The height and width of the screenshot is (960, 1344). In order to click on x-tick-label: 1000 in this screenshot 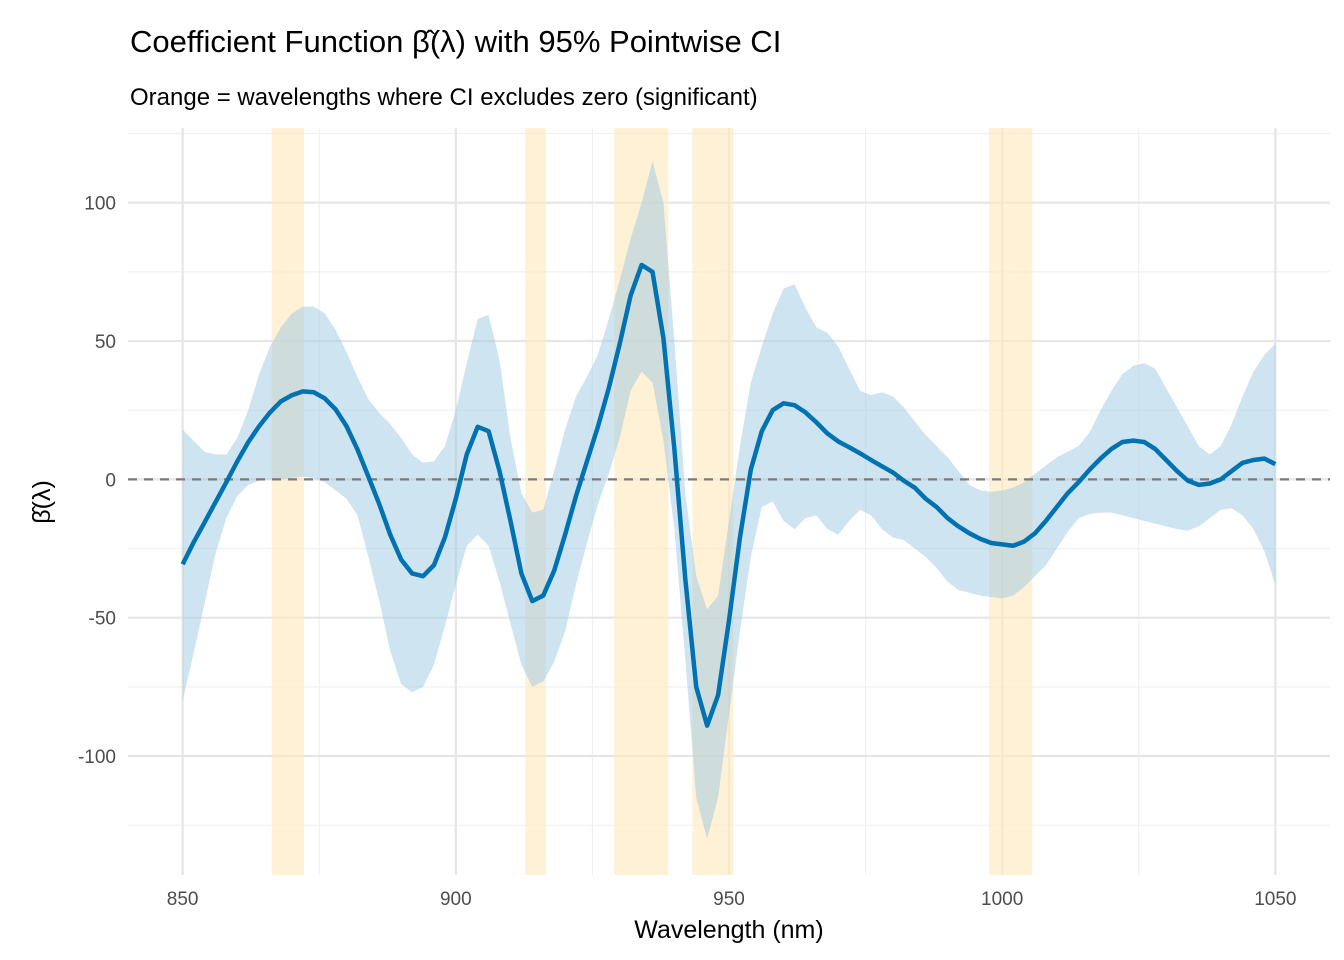, I will do `click(1002, 899)`.